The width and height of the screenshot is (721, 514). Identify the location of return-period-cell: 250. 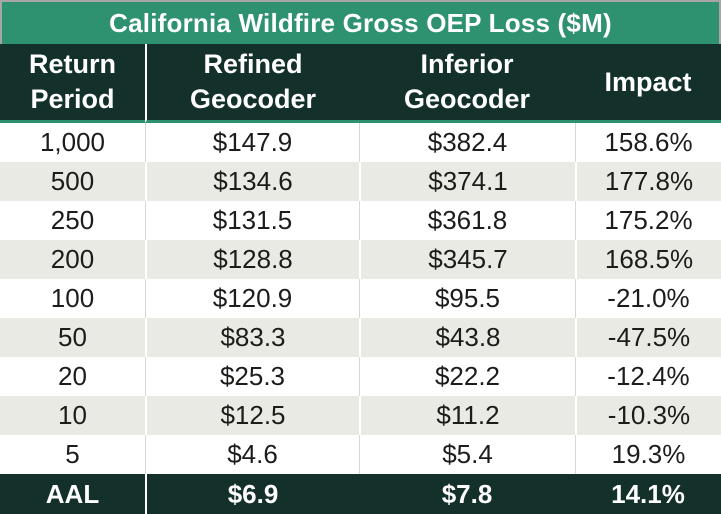
(72, 220).